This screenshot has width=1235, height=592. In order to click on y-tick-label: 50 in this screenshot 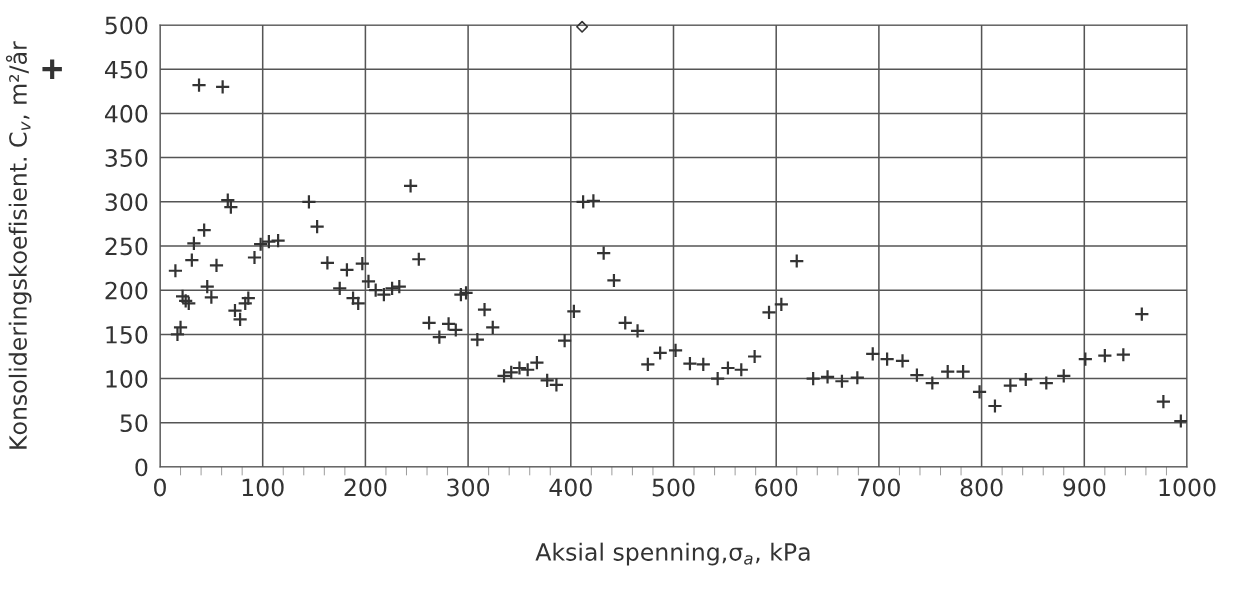, I will do `click(134, 423)`.